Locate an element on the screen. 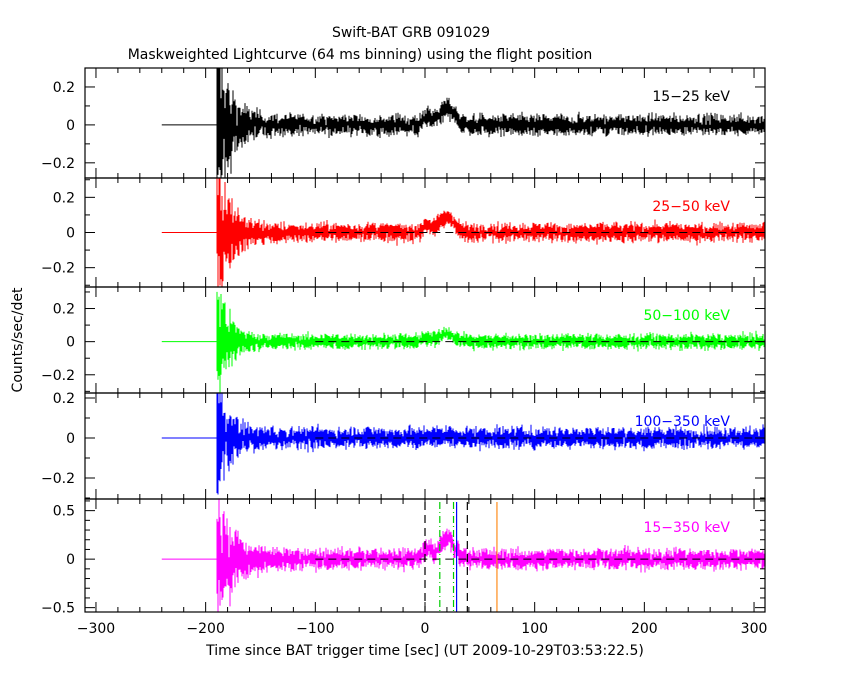 The image size is (850, 685). panel-frame is located at coordinates (425, 446).